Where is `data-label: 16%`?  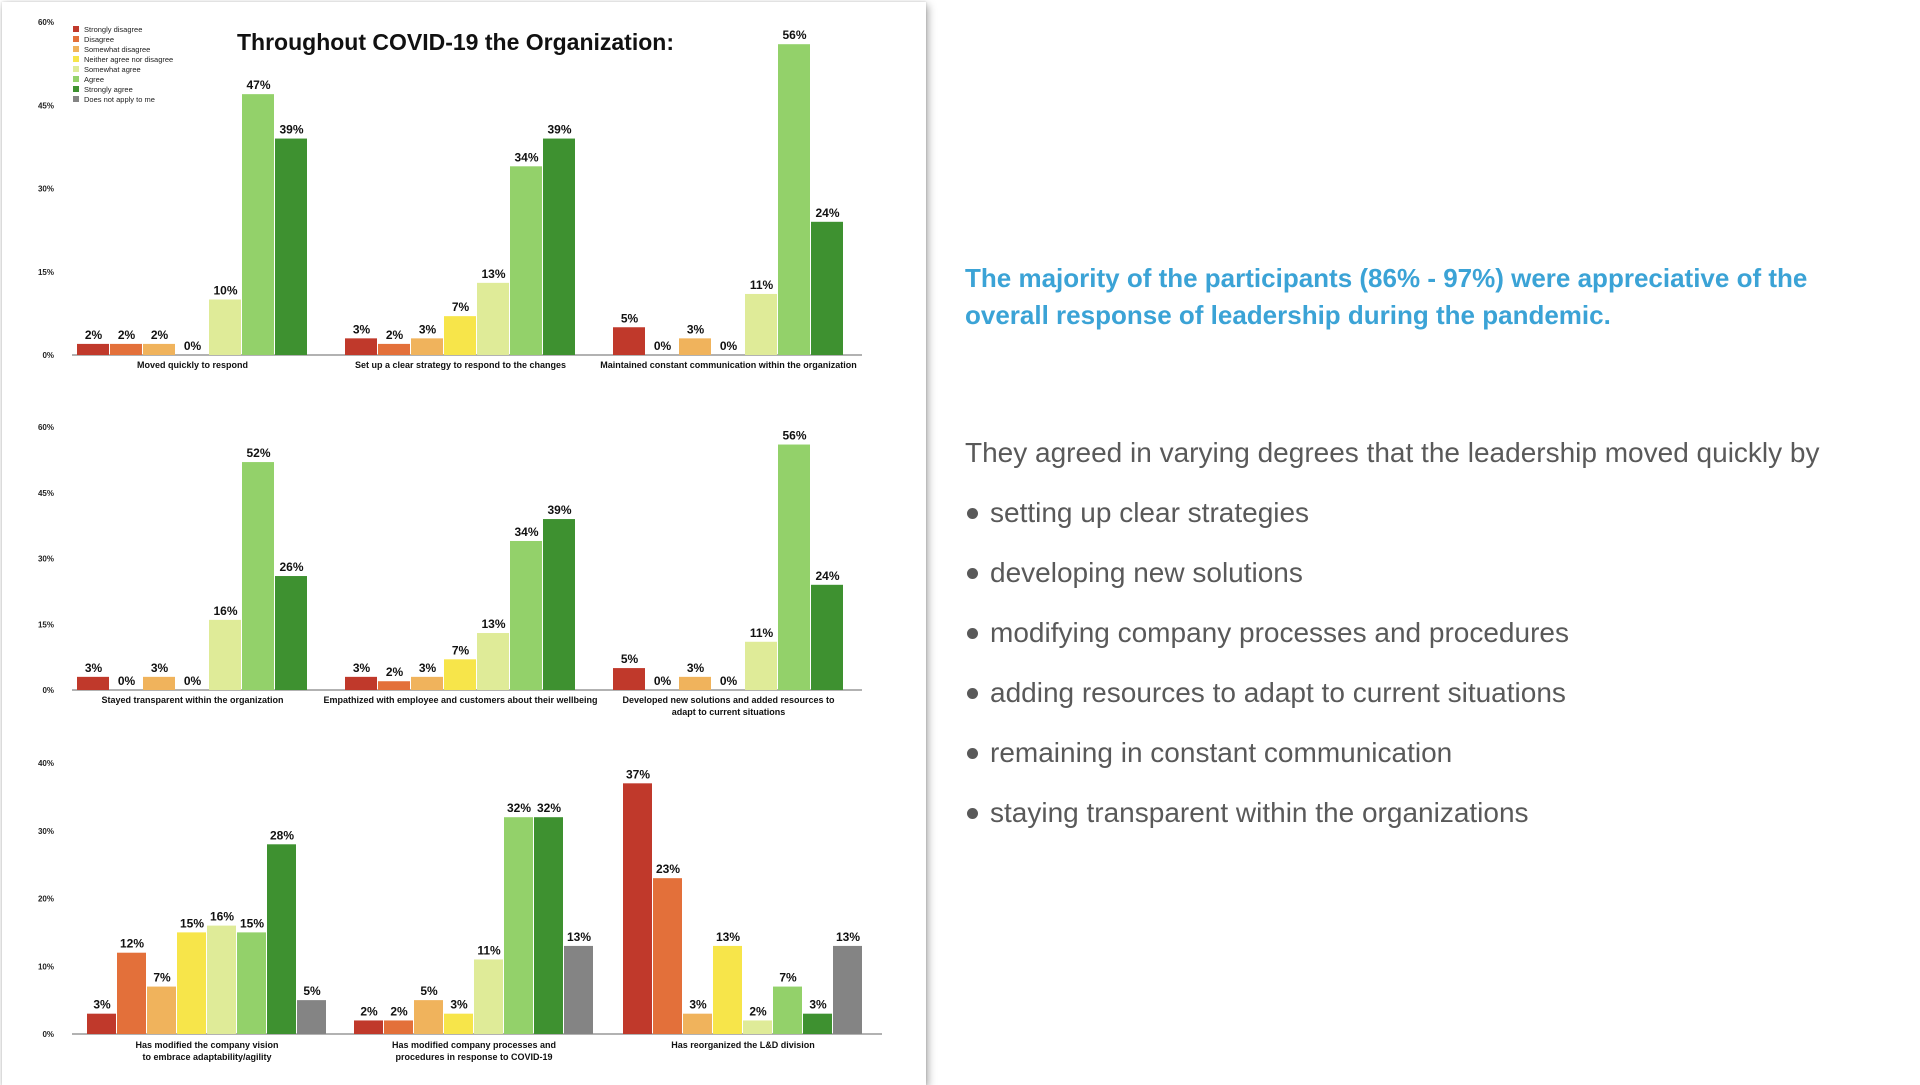
data-label: 16% is located at coordinates (222, 917).